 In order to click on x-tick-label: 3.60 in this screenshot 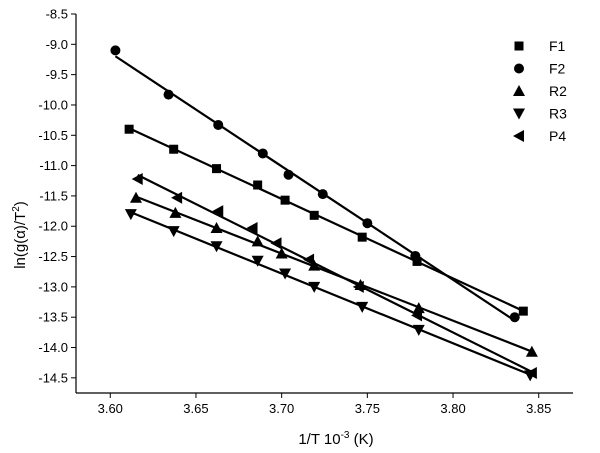, I will do `click(110, 408)`.